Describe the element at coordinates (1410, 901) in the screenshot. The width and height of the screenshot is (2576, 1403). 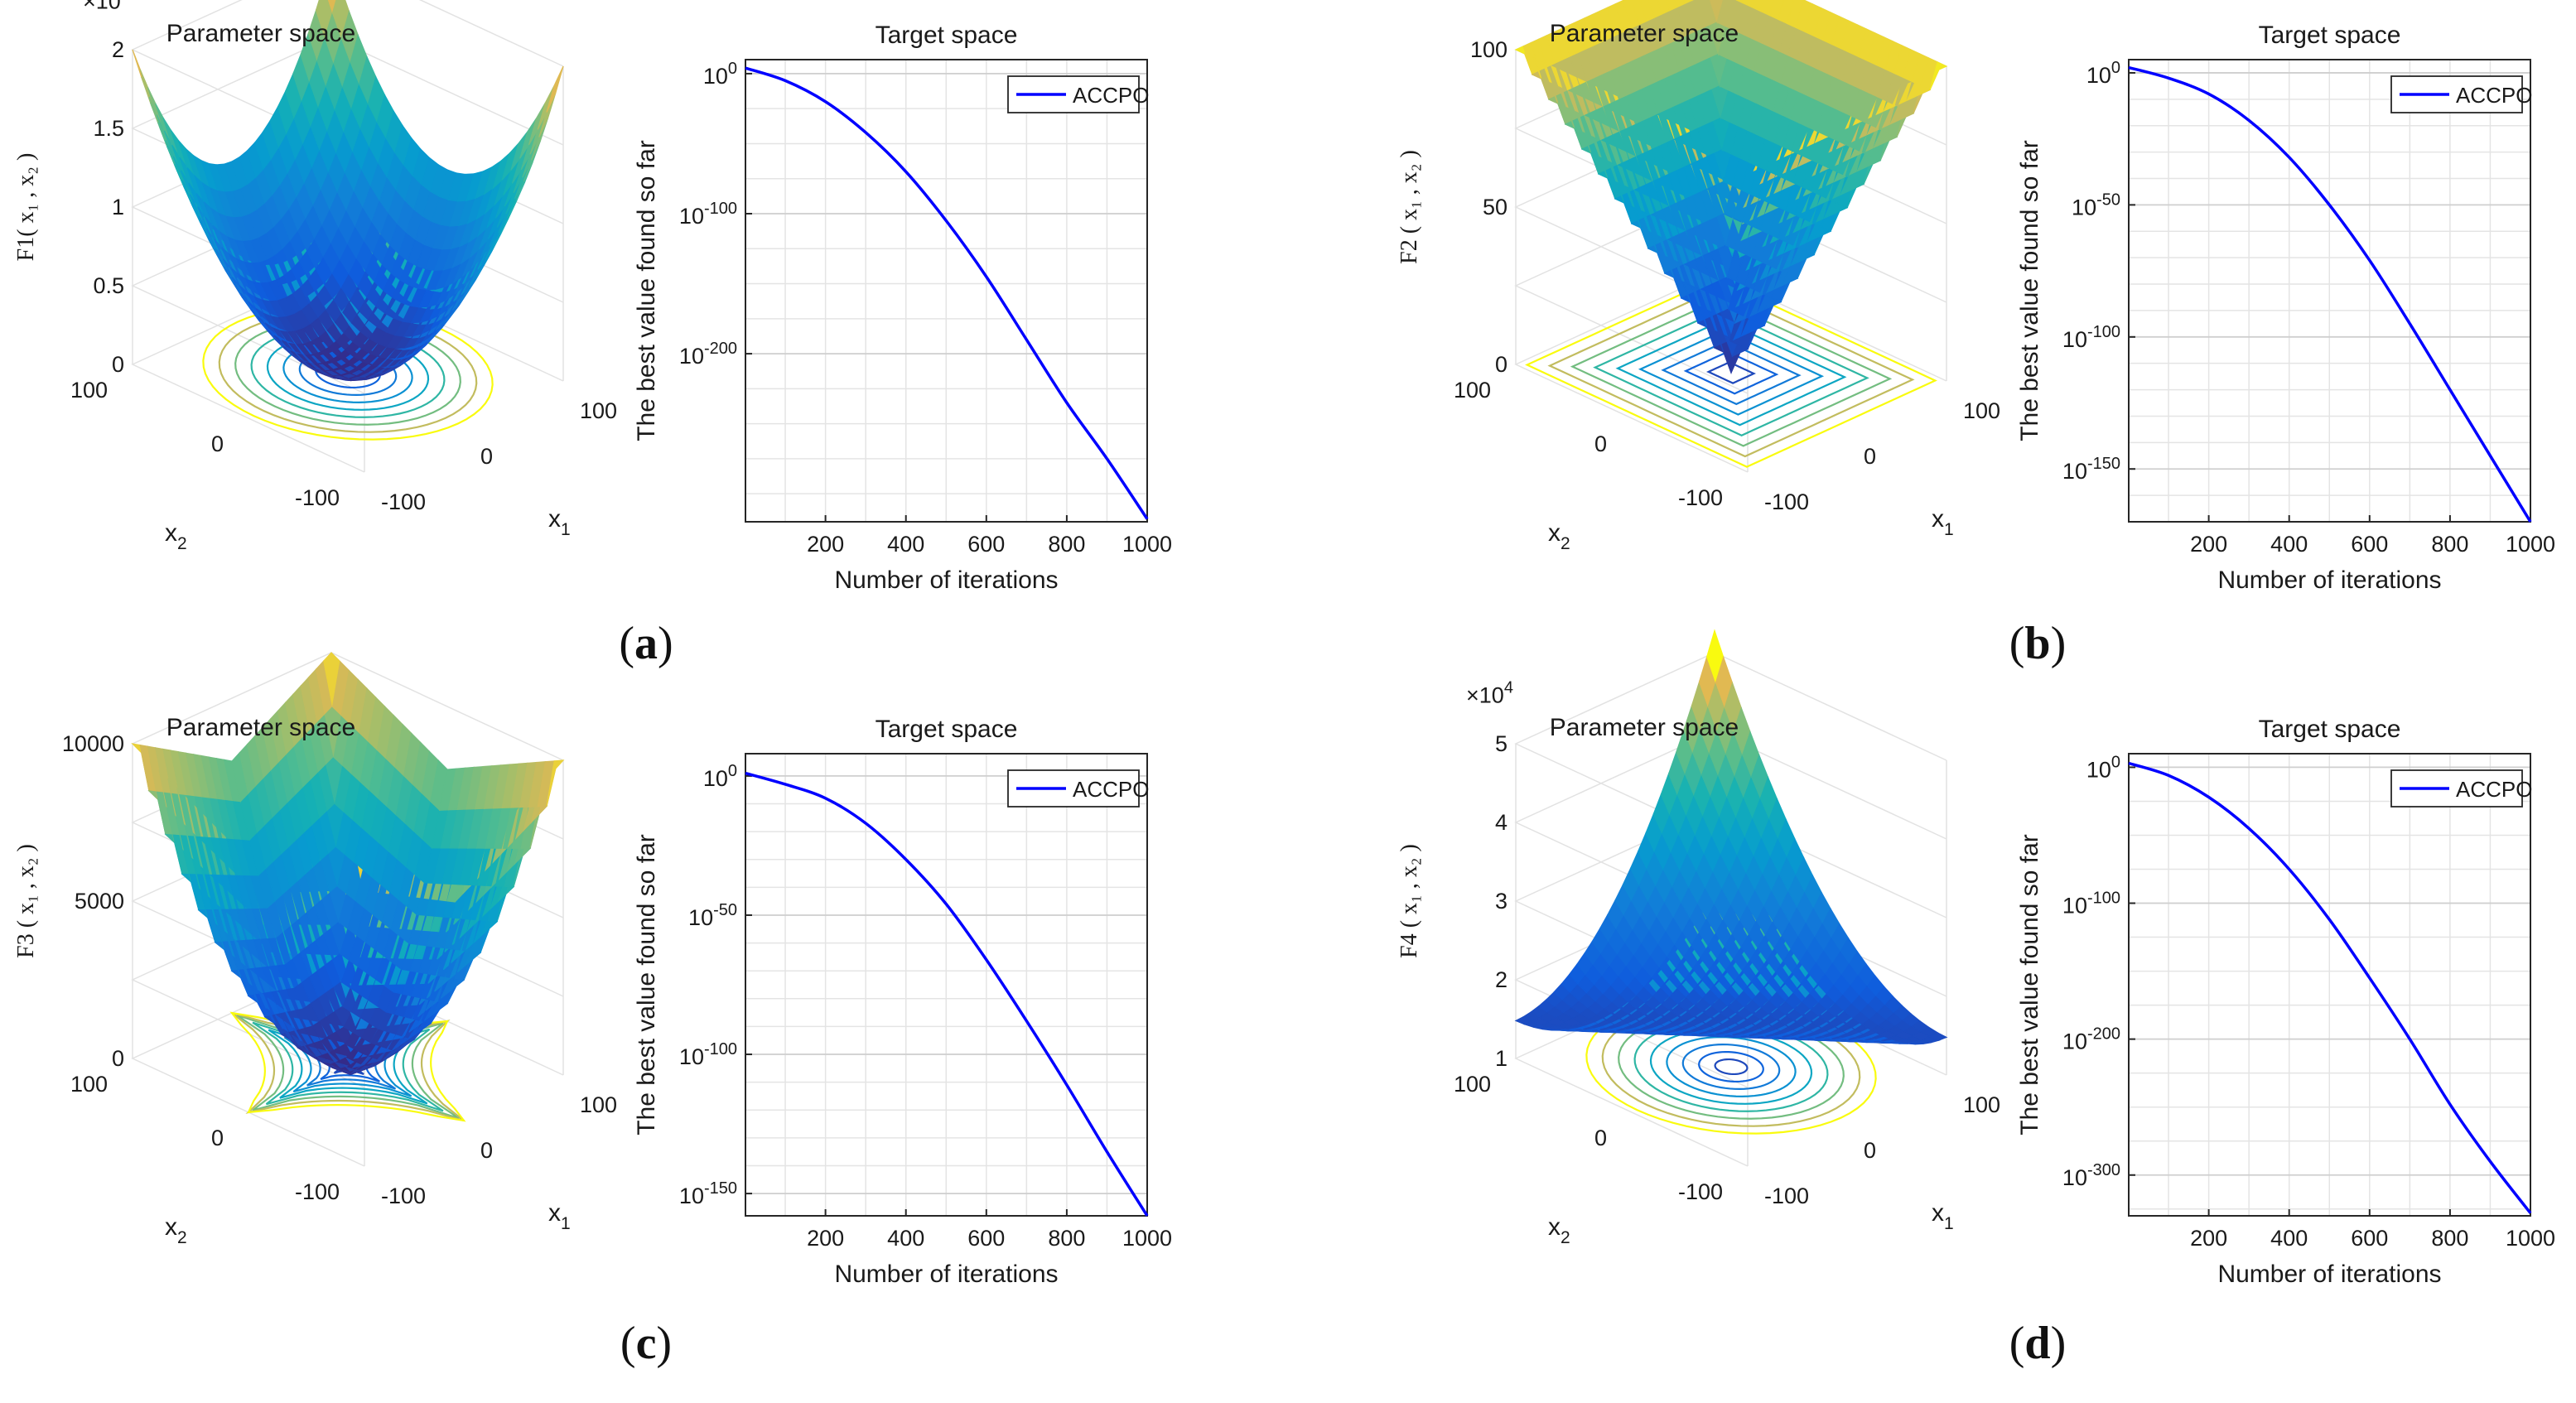
I see `z-axis-label: F4 ( x₁ , x₂ )` at that location.